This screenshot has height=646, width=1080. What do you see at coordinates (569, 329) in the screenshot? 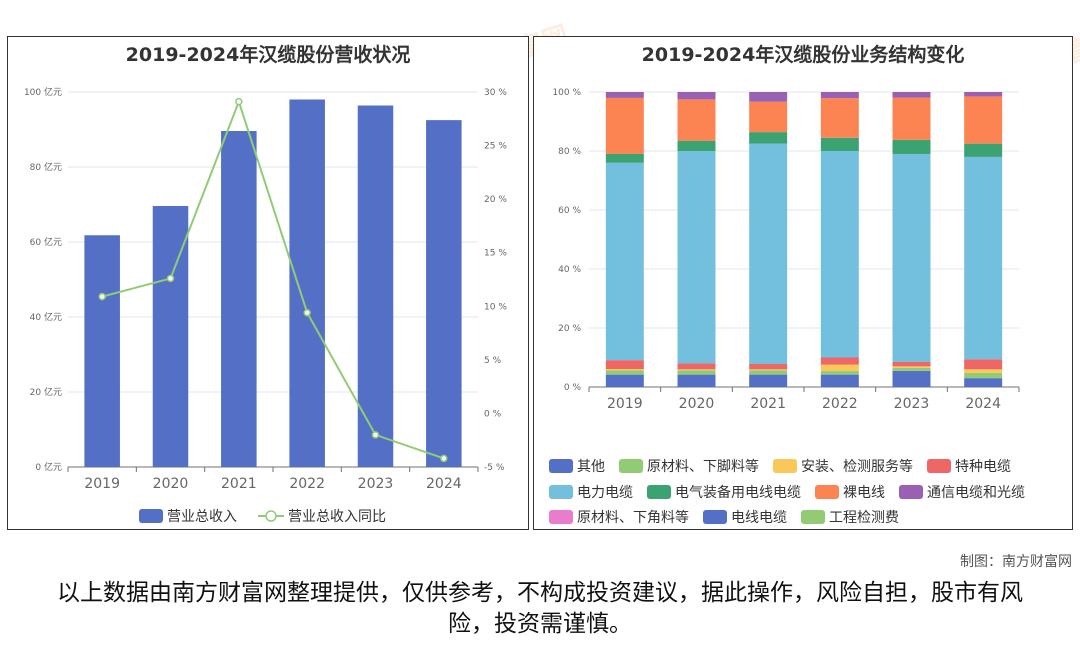
I see `y-tick-label: 20 %` at bounding box center [569, 329].